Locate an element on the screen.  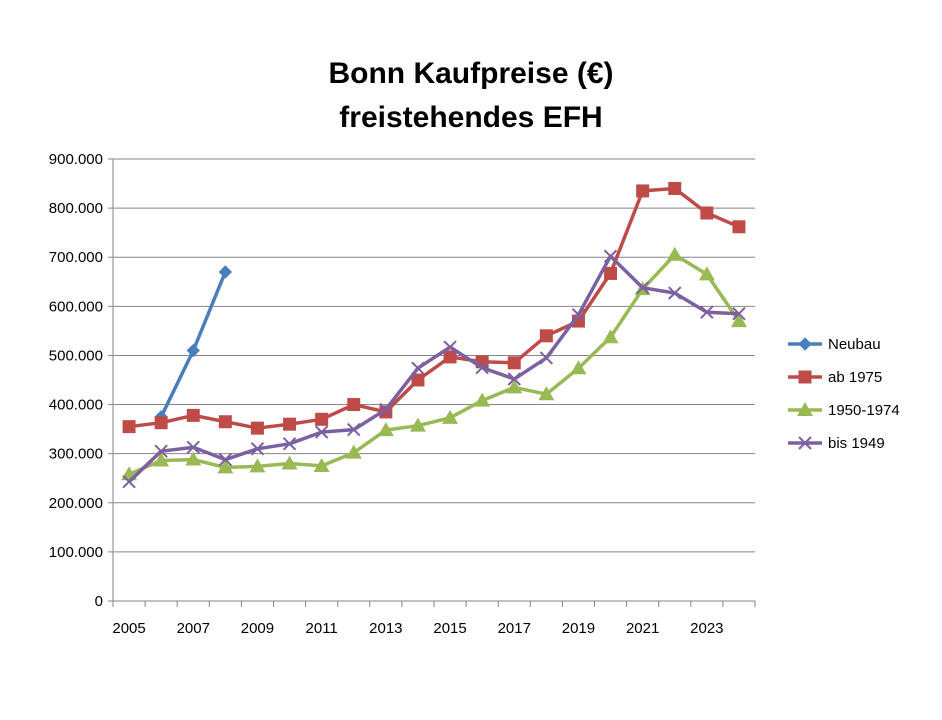
y-tick-label: 700.000 is located at coordinates (76, 257).